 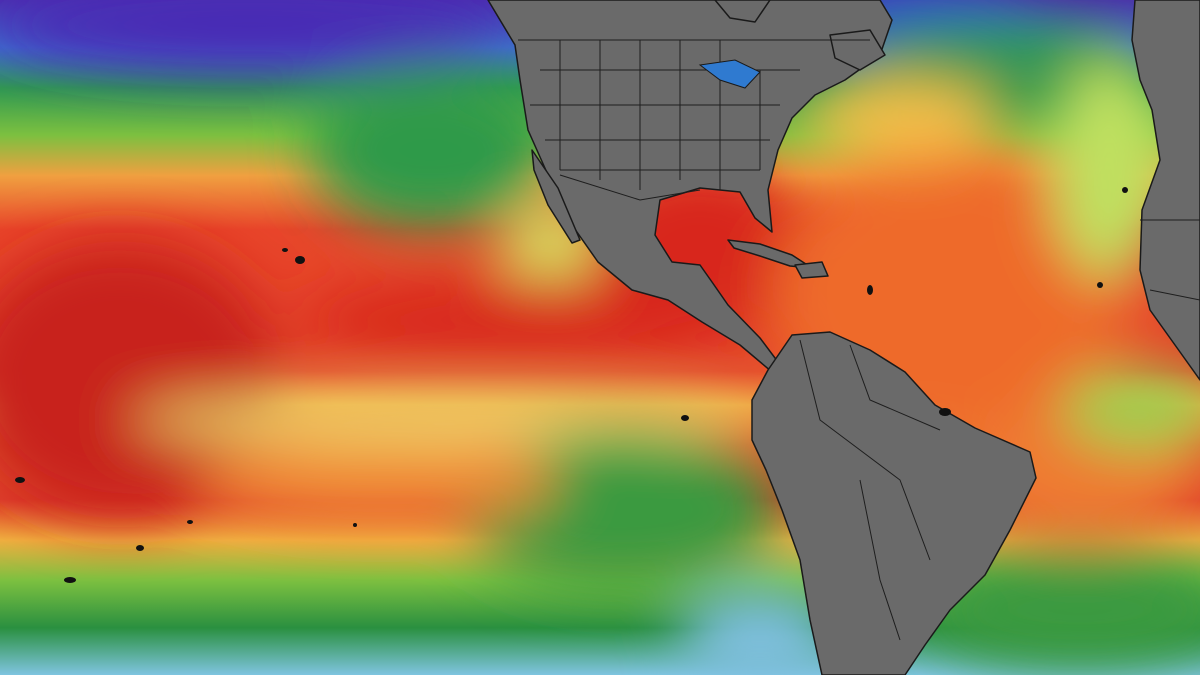 What do you see at coordinates (742, 11) in the screenshot?
I see `greenland-tip` at bounding box center [742, 11].